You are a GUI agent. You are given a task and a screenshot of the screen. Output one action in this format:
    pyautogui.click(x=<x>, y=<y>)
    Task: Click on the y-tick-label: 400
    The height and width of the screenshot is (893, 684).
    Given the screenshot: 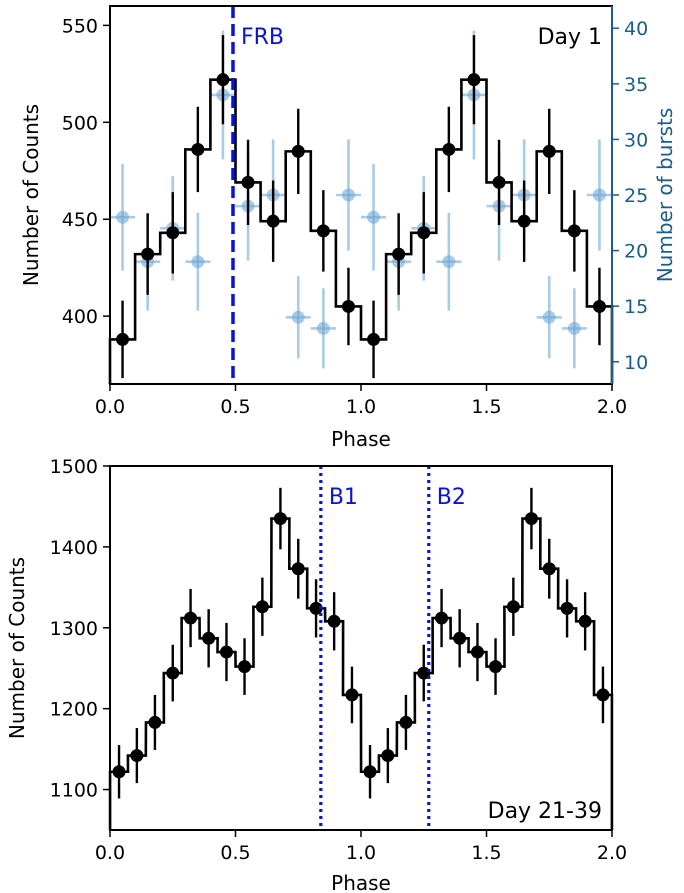 What is the action you would take?
    pyautogui.click(x=80, y=317)
    